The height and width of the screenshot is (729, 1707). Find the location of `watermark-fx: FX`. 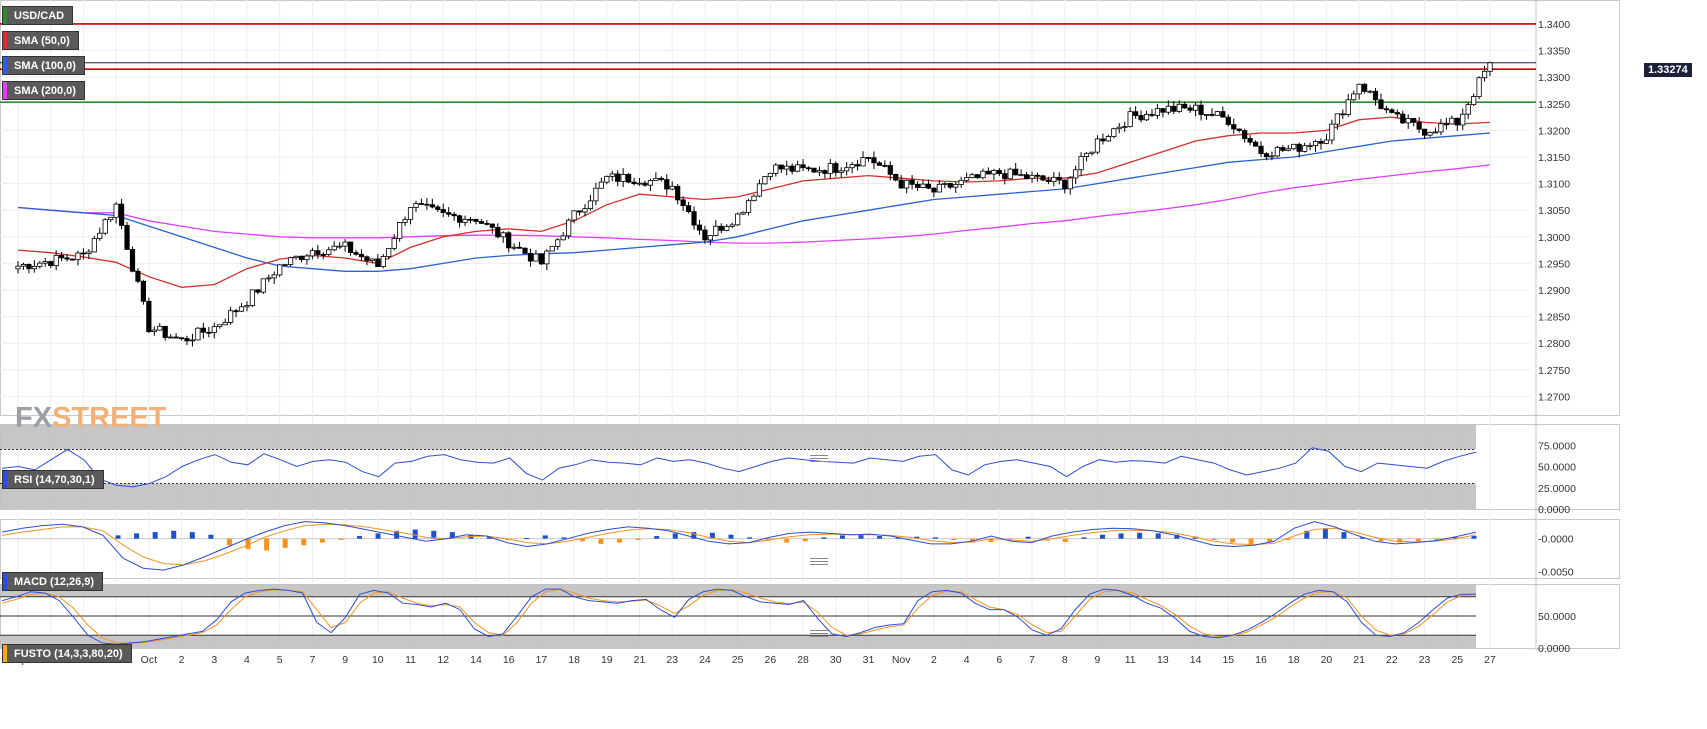

watermark-fx: FX is located at coordinates (34, 418).